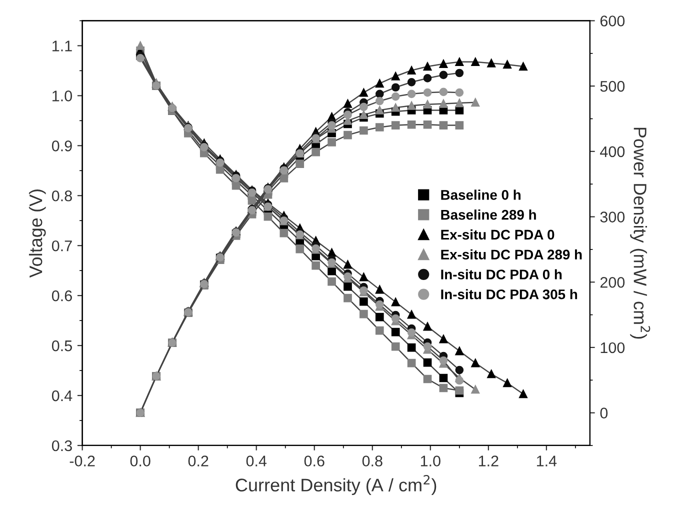 This screenshot has height=518, width=686. Describe the element at coordinates (501, 274) in the screenshot. I see `legend-label: In-situ DC PDA 0 h` at that location.